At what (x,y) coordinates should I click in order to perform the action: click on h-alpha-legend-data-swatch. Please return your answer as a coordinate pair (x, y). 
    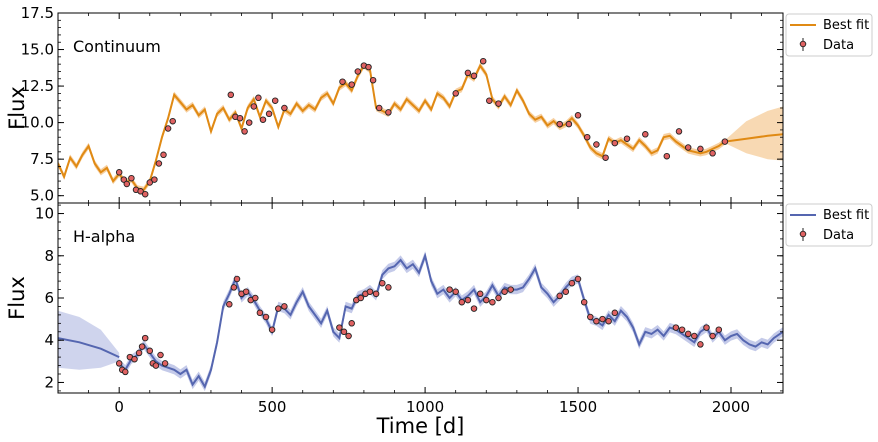
    Looking at the image, I should click on (803, 234).